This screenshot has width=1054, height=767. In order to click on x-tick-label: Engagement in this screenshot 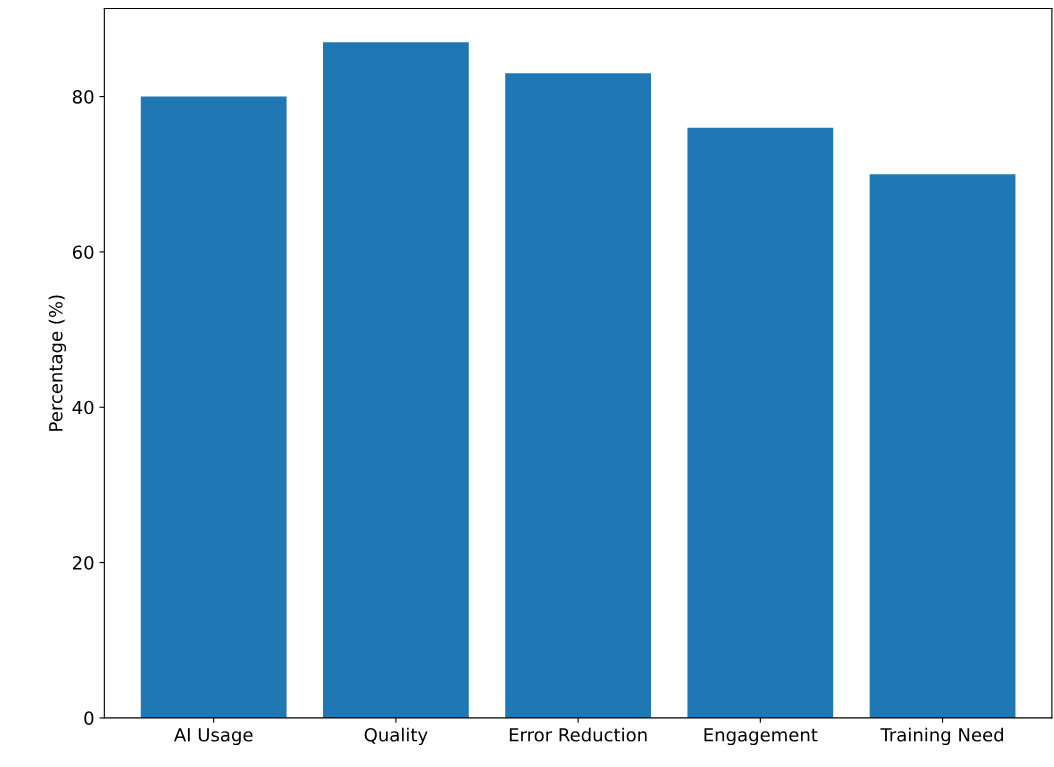, I will do `click(761, 737)`.